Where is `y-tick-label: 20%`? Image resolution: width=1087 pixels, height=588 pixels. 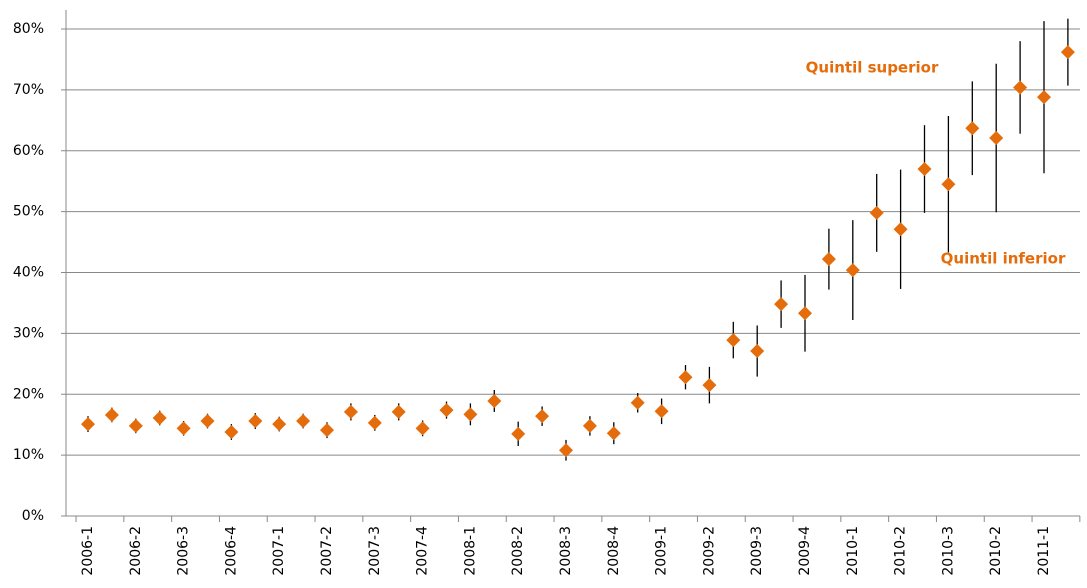 y-tick-label: 20% is located at coordinates (28, 394).